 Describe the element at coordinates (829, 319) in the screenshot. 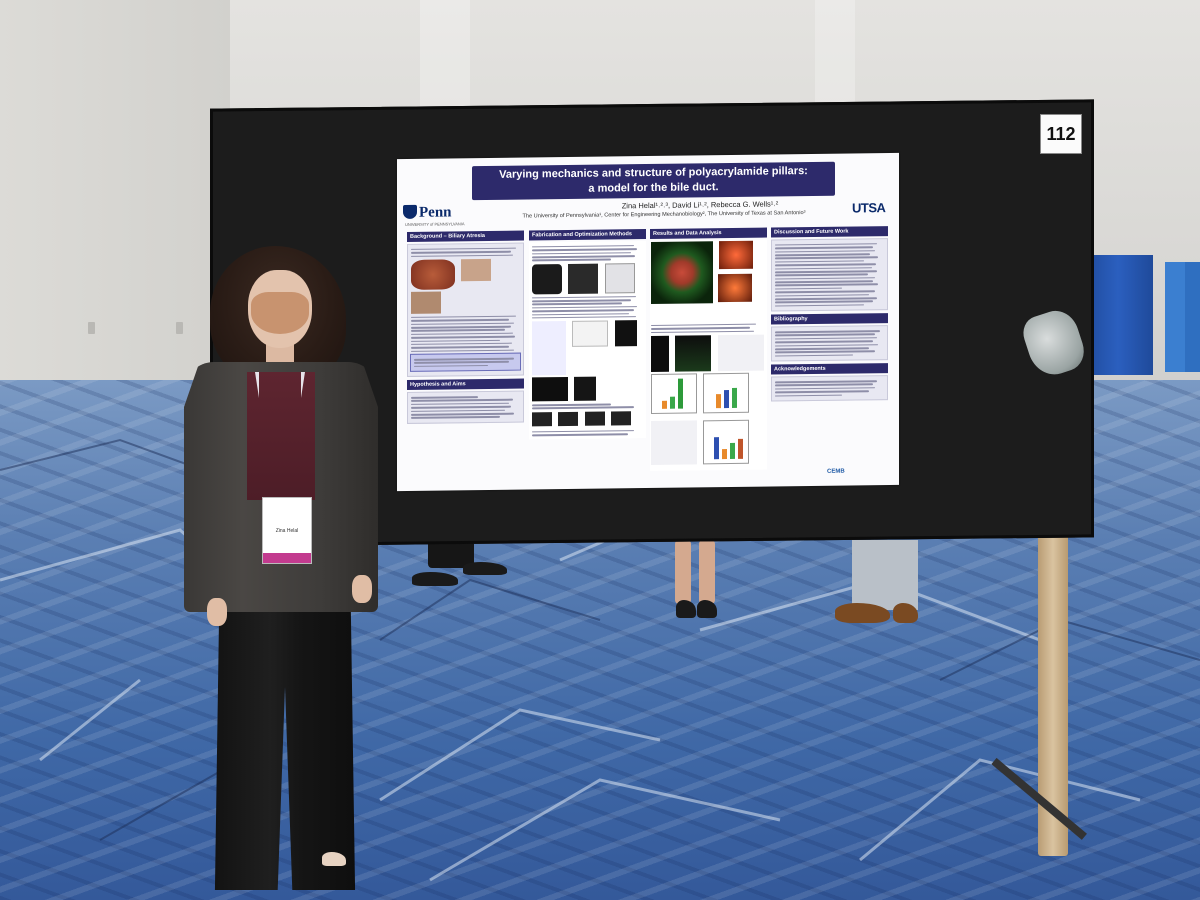

I see `section-heading: Bibliography` at that location.